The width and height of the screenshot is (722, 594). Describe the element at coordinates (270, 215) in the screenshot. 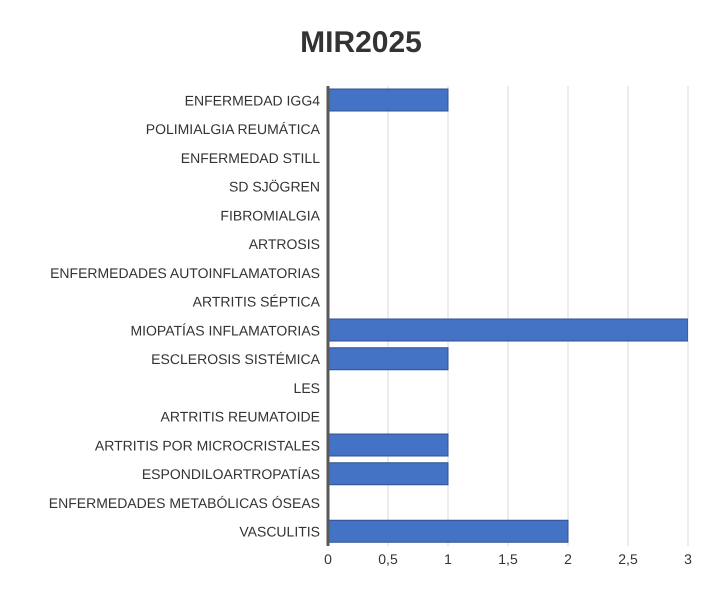

I see `y-tick-label: FIBROMIALGIA` at that location.